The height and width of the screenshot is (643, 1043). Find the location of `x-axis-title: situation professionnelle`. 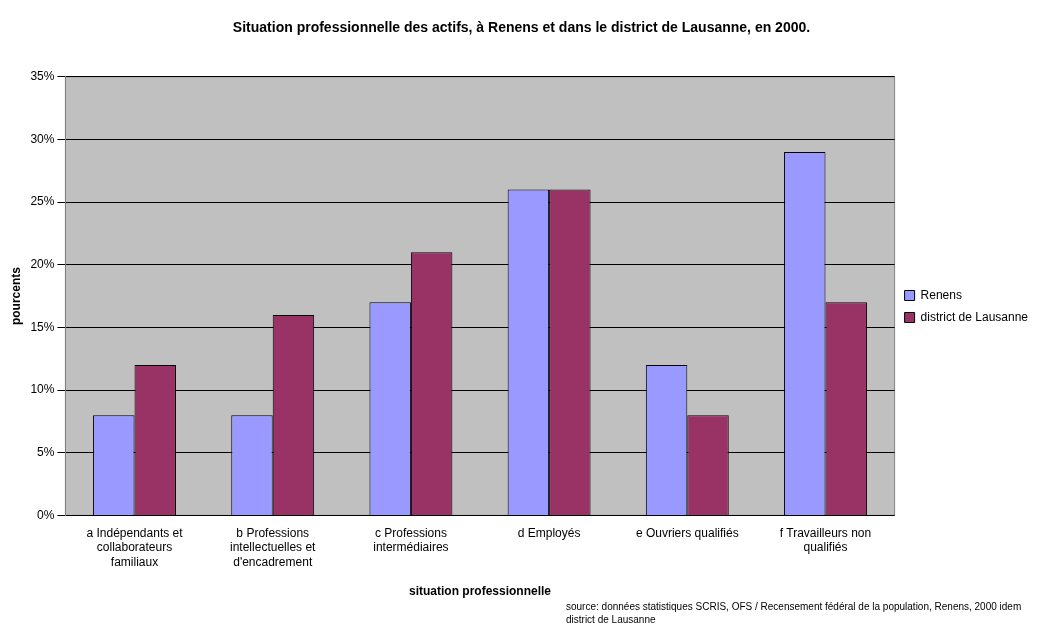

x-axis-title: situation professionnelle is located at coordinates (480, 591).